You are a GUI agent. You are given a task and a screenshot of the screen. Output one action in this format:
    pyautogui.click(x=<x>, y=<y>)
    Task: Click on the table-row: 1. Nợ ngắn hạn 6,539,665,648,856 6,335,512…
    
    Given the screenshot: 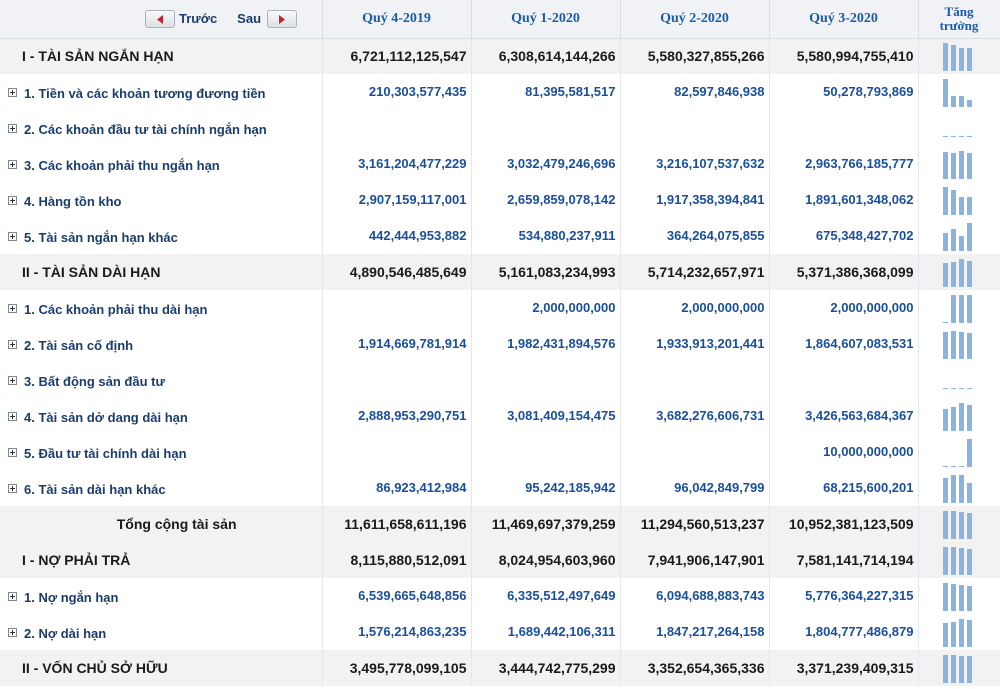 What is the action you would take?
    pyautogui.click(x=500, y=596)
    